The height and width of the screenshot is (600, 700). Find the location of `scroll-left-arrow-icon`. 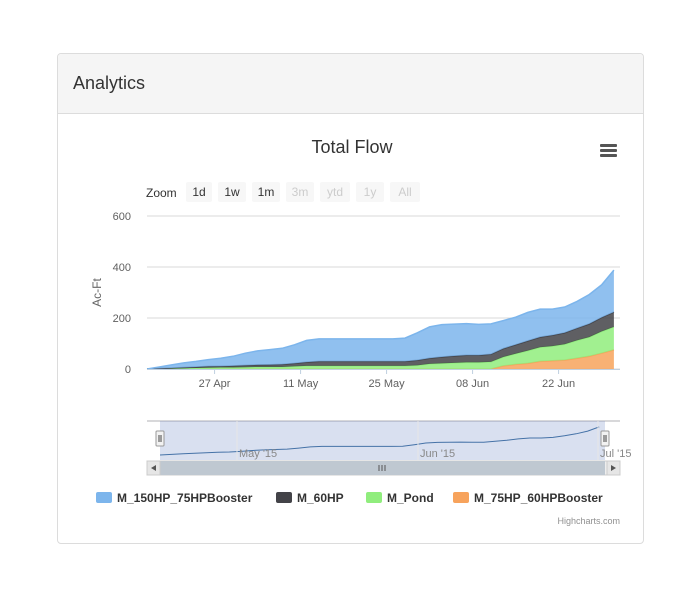

scroll-left-arrow-icon is located at coordinates (153, 468).